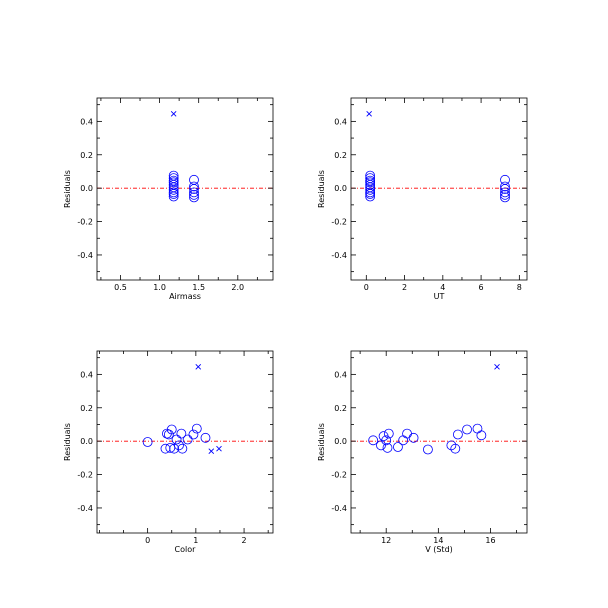  What do you see at coordinates (321, 442) in the screenshot?
I see `panel-4-y-axis-label: Residuals` at bounding box center [321, 442].